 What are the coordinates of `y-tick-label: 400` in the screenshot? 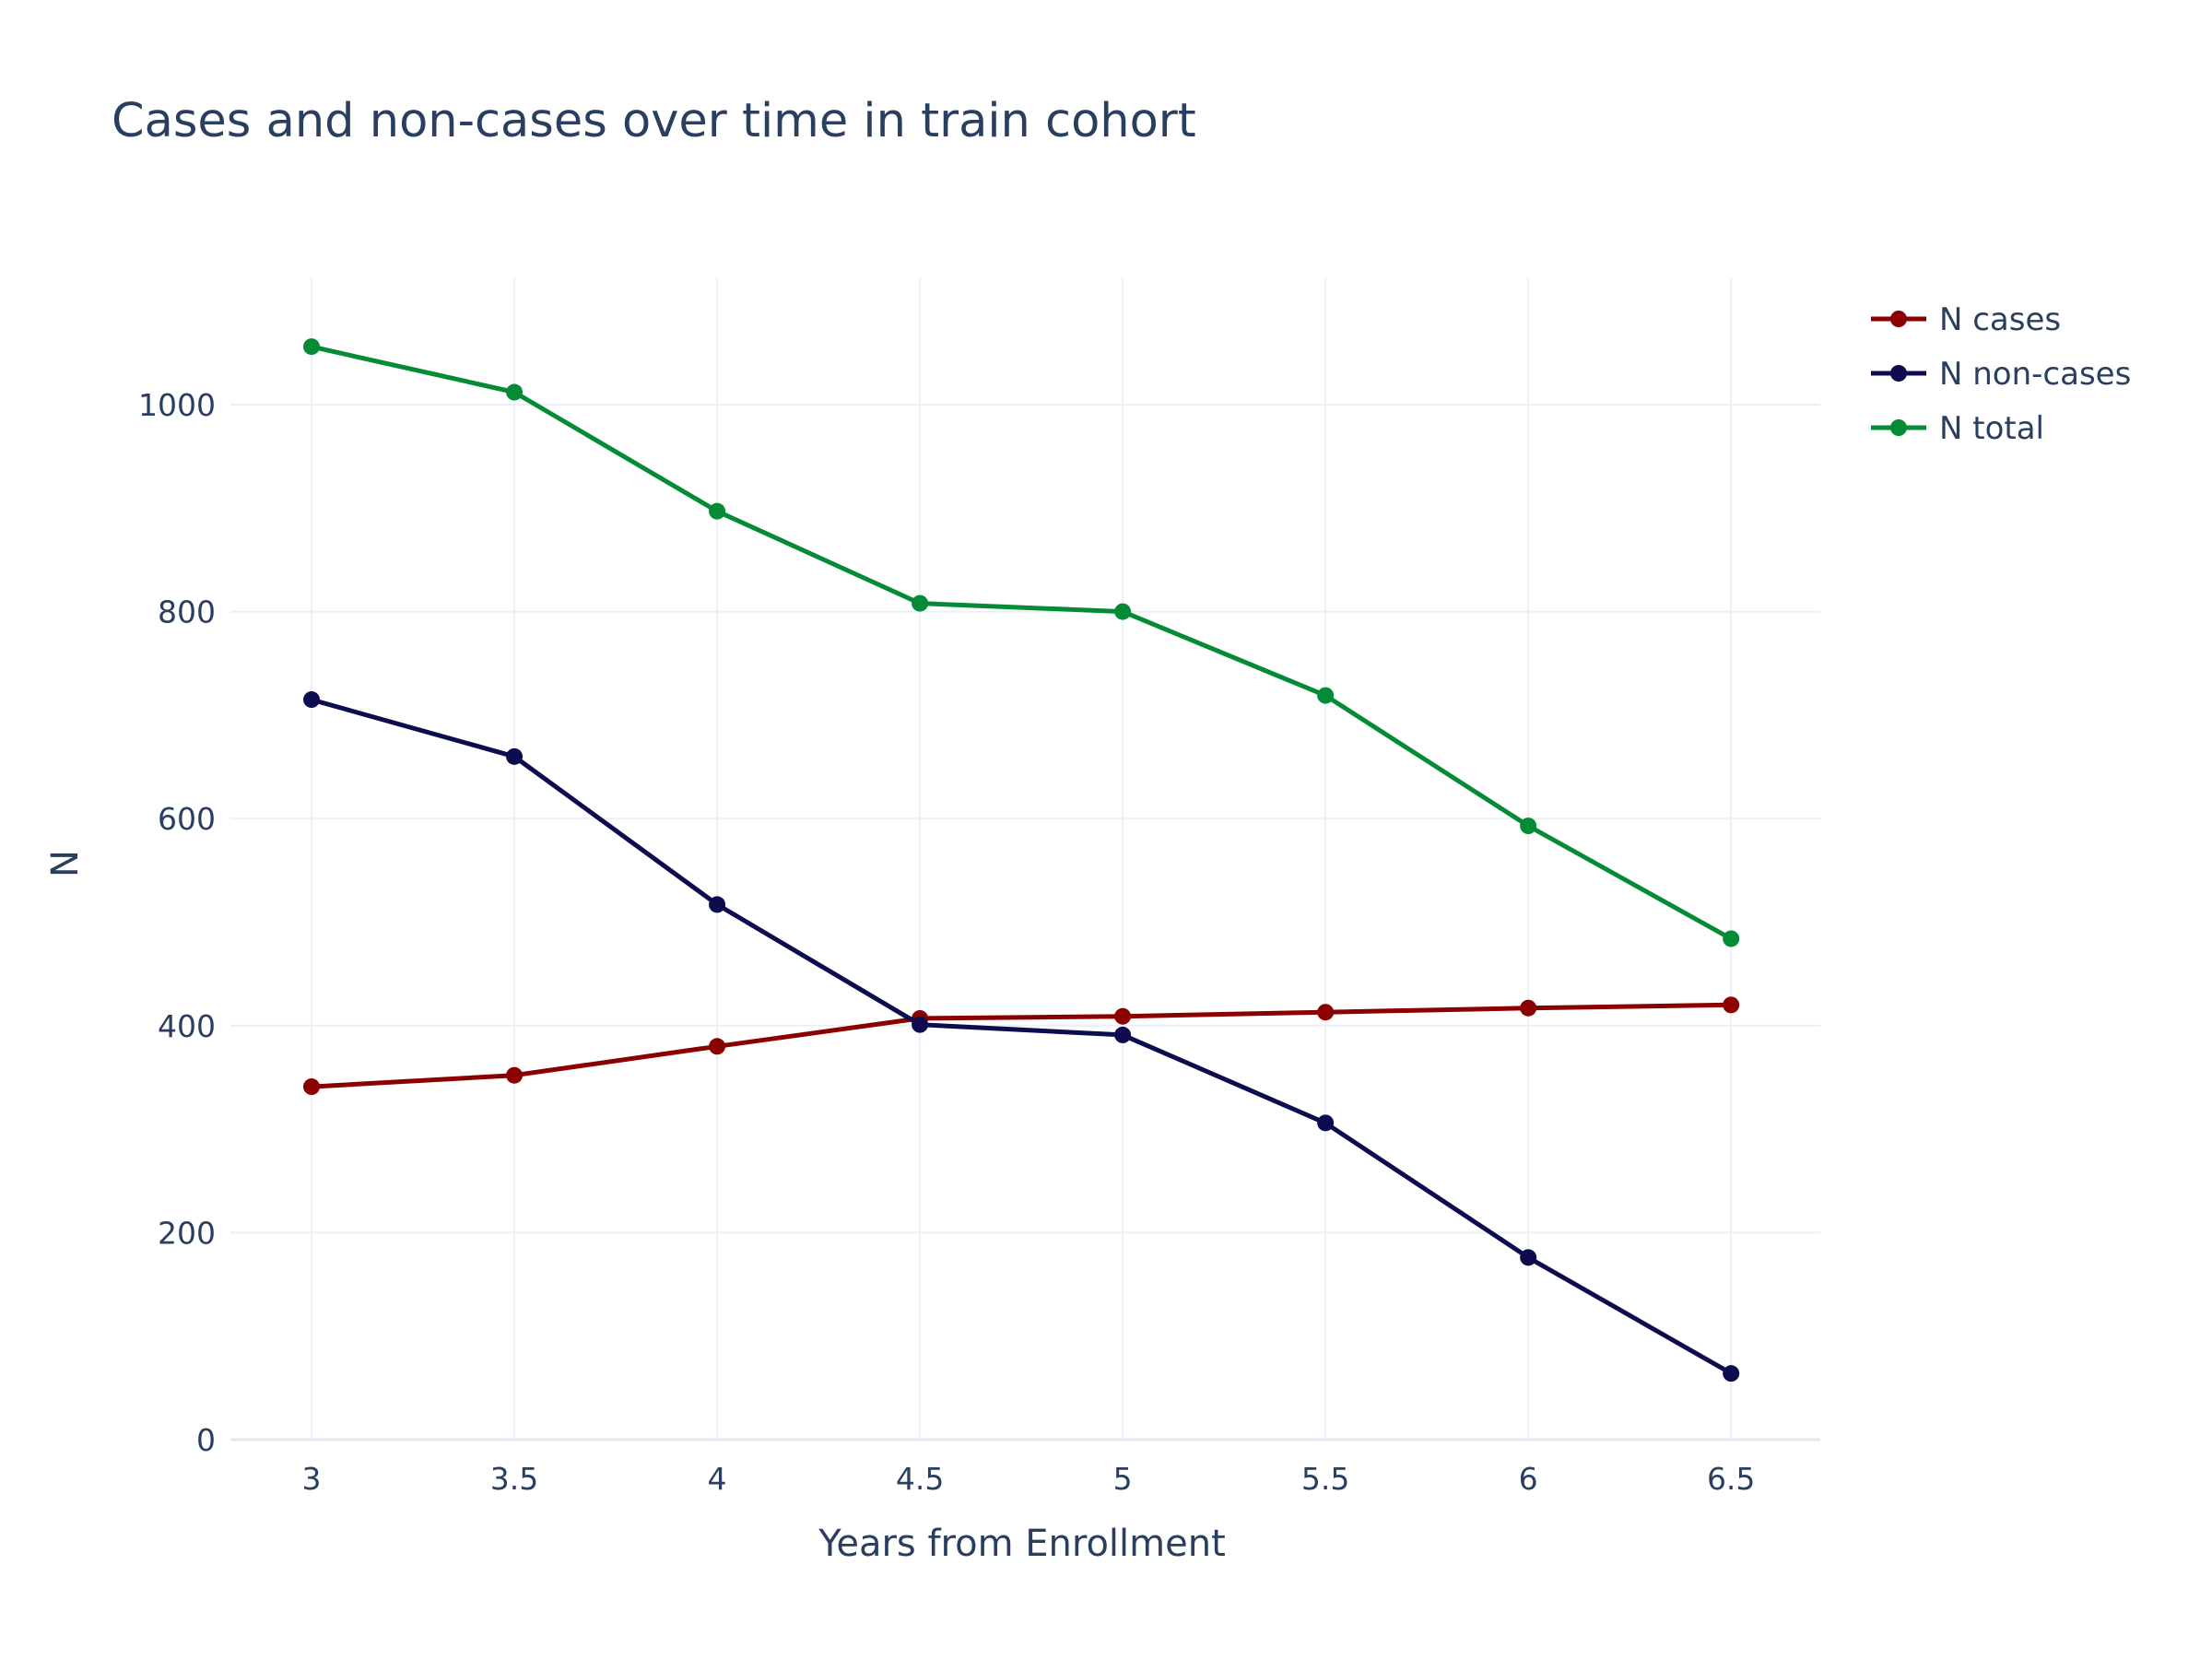 It's located at (187, 1026).